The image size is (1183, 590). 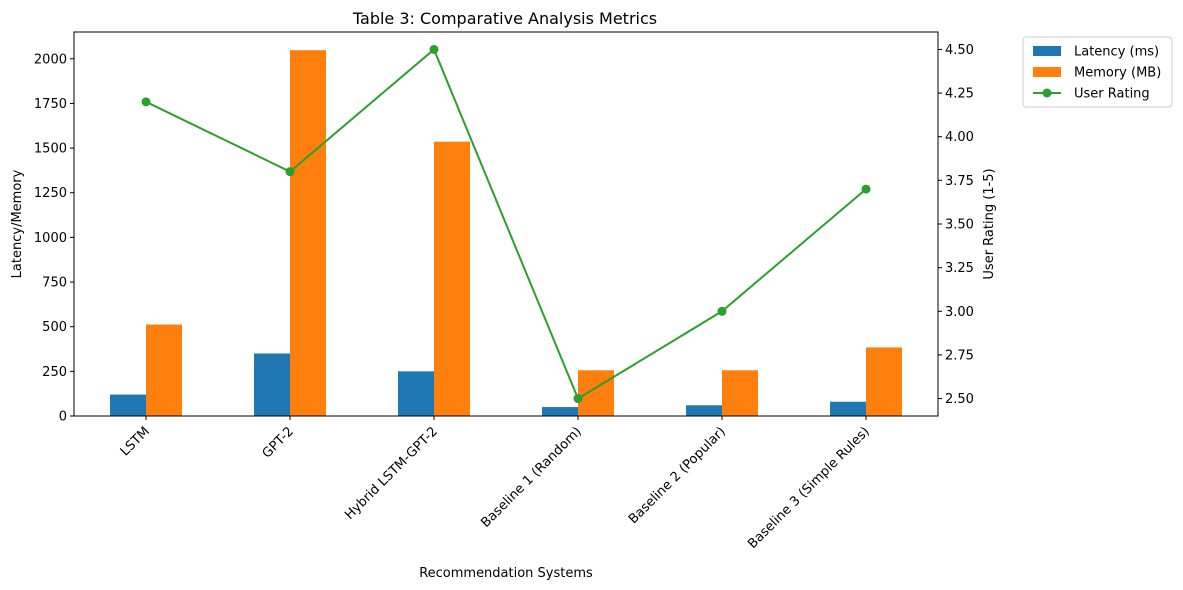 What do you see at coordinates (959, 399) in the screenshot?
I see `y2-tick-label: 2.50` at bounding box center [959, 399].